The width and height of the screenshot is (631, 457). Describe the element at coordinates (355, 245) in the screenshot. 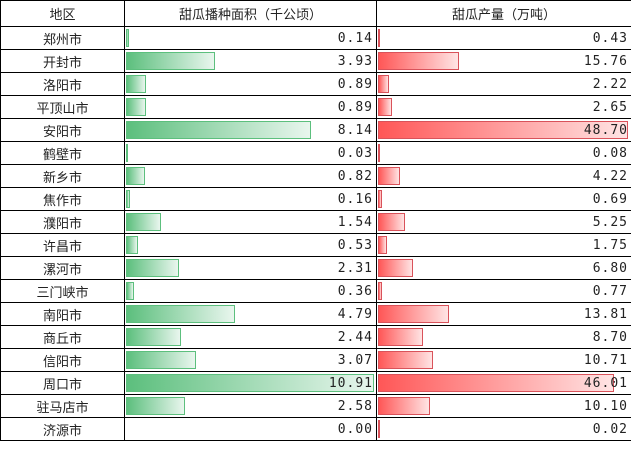

I see `area-value: 0.53` at that location.